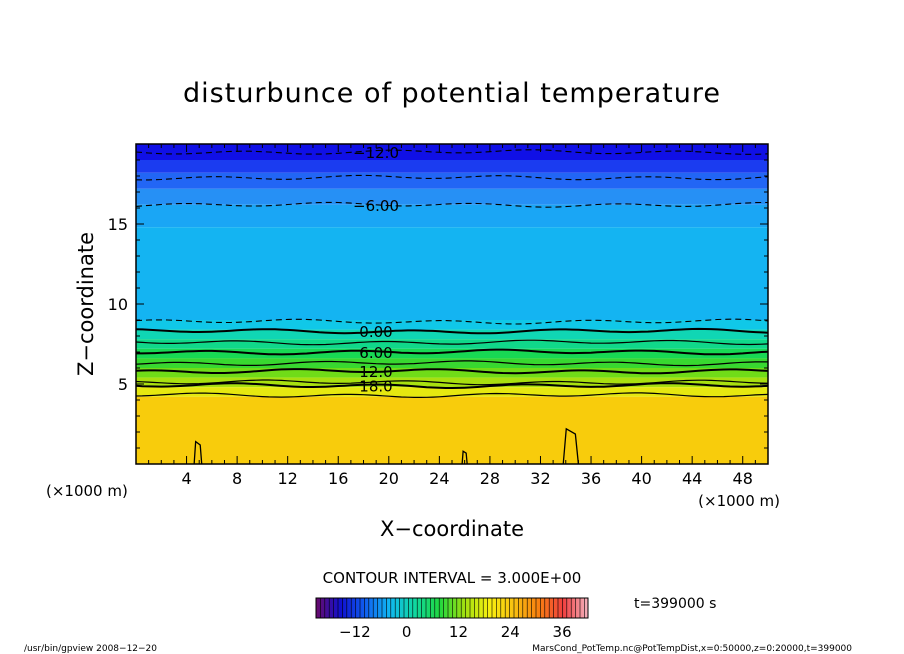  I want to click on colorbar-tick-label: −12, so click(355, 632).